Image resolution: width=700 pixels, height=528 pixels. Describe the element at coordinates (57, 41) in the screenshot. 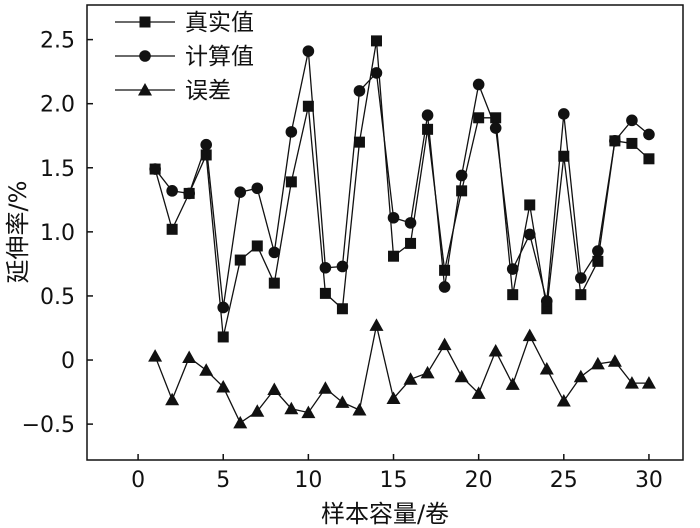

I see `y-tick-label: 2.5` at that location.